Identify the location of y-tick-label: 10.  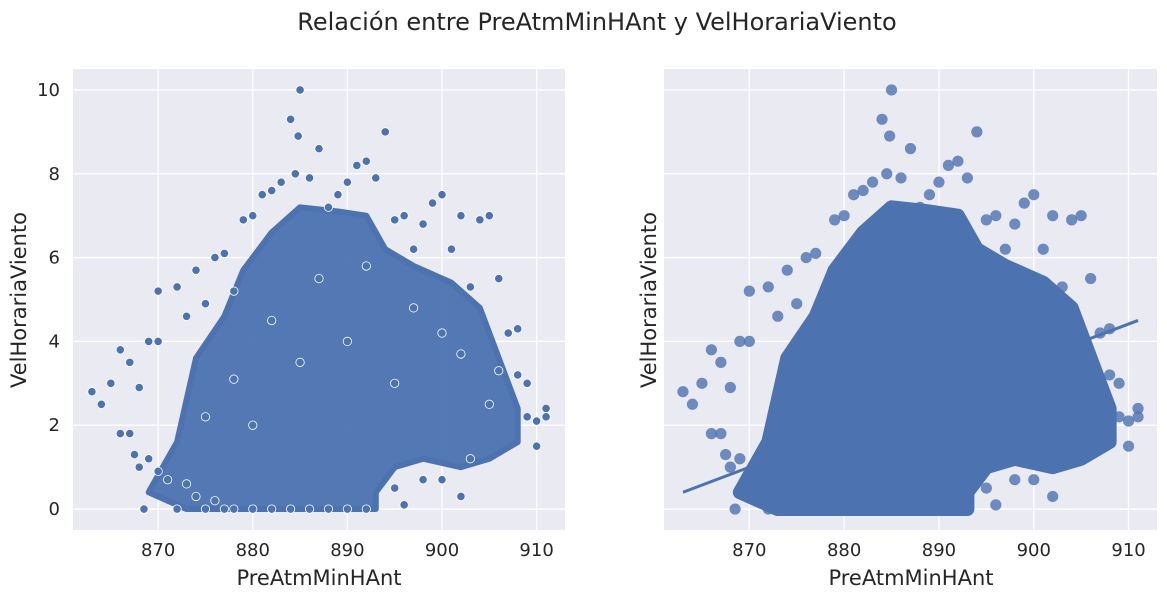
(48, 90).